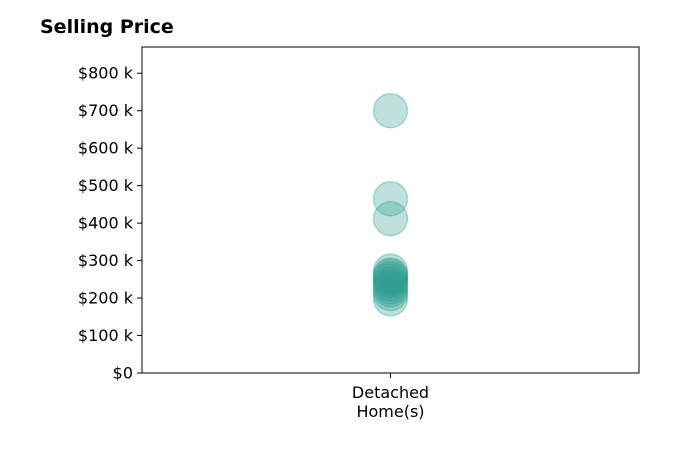  Describe the element at coordinates (390, 411) in the screenshot. I see `x-tick-label-line: Home(s)` at that location.